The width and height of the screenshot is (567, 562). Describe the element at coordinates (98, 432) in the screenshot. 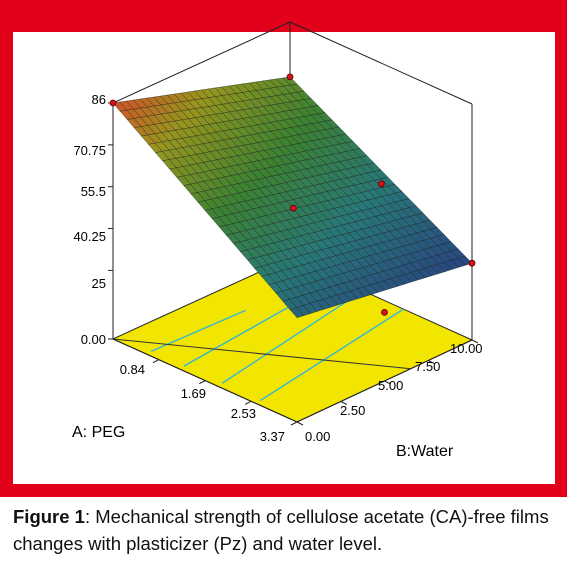

I see `peg-axis-title: A: PEG` at that location.